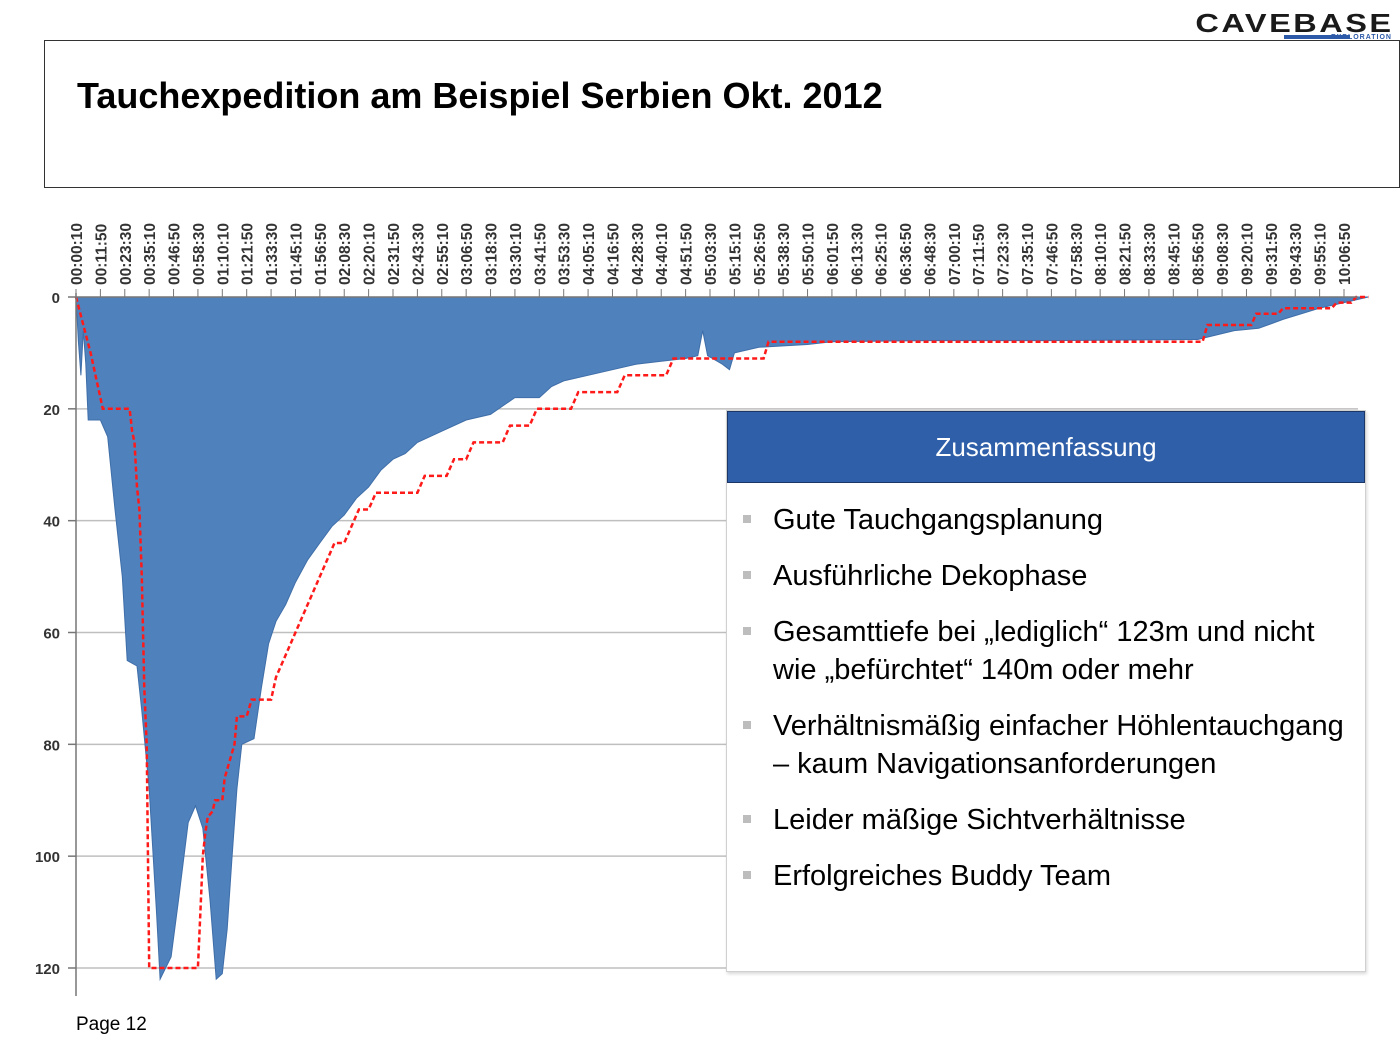  Describe the element at coordinates (979, 254) in the screenshot. I see `x-tick-label: 07:11:50` at that location.